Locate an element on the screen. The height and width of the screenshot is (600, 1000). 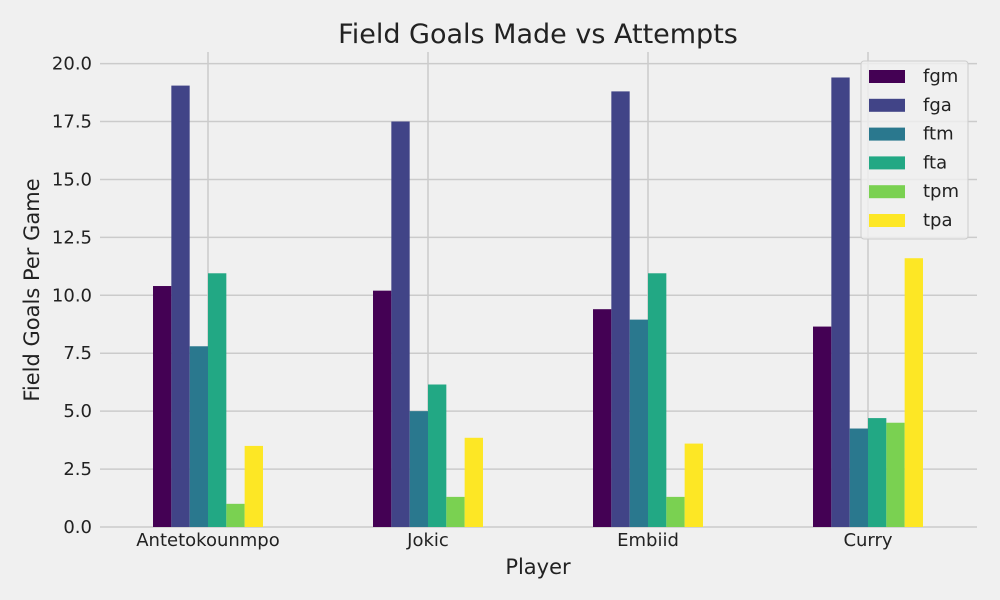
bar-fga-antetokounmpo is located at coordinates (180, 306).